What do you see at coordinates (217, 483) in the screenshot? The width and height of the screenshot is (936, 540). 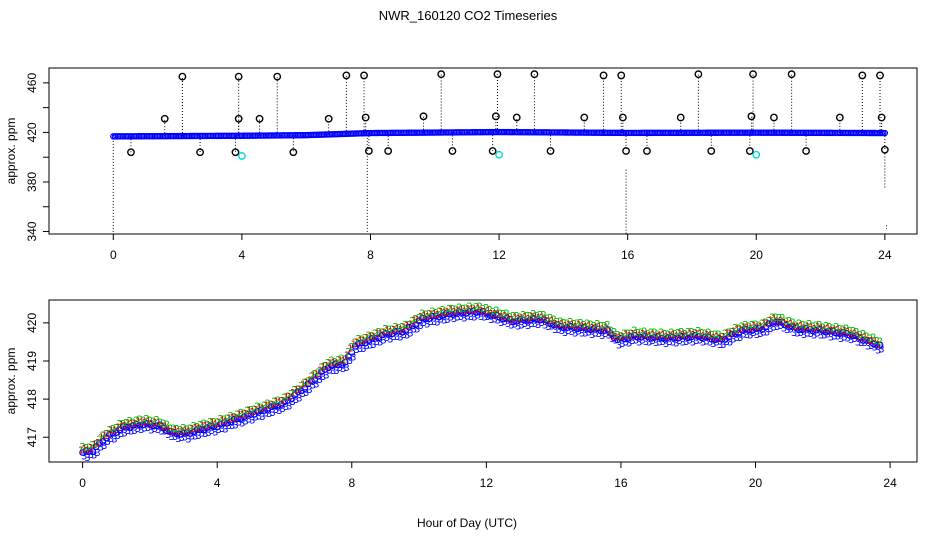 I see `x-tick-label: 4` at bounding box center [217, 483].